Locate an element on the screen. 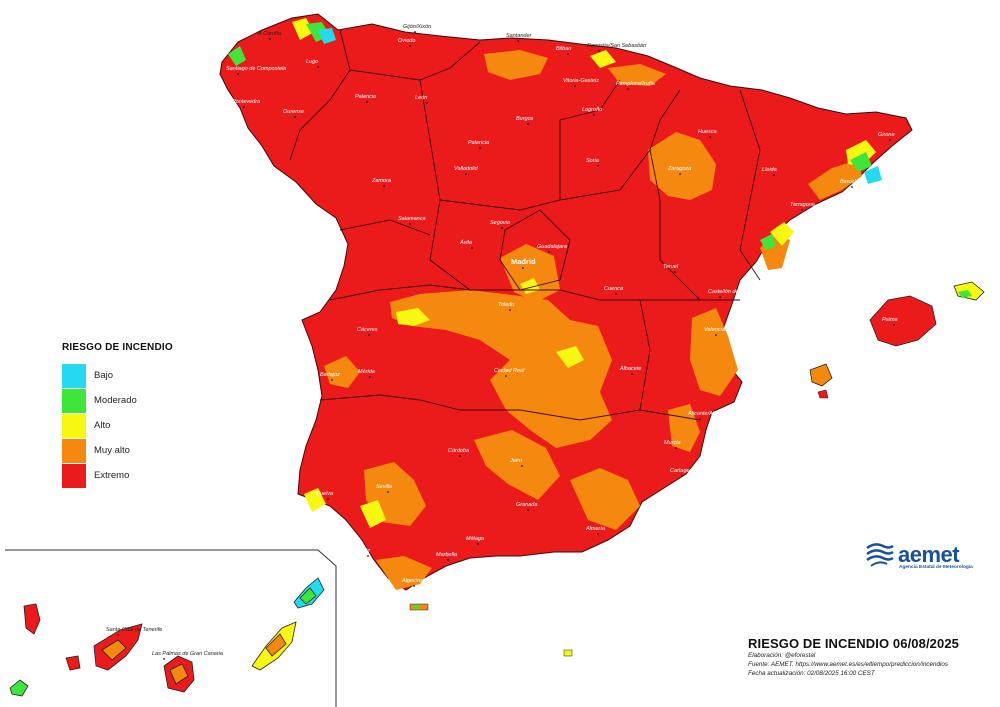  city-valladolid: Valladolid is located at coordinates (466, 169).